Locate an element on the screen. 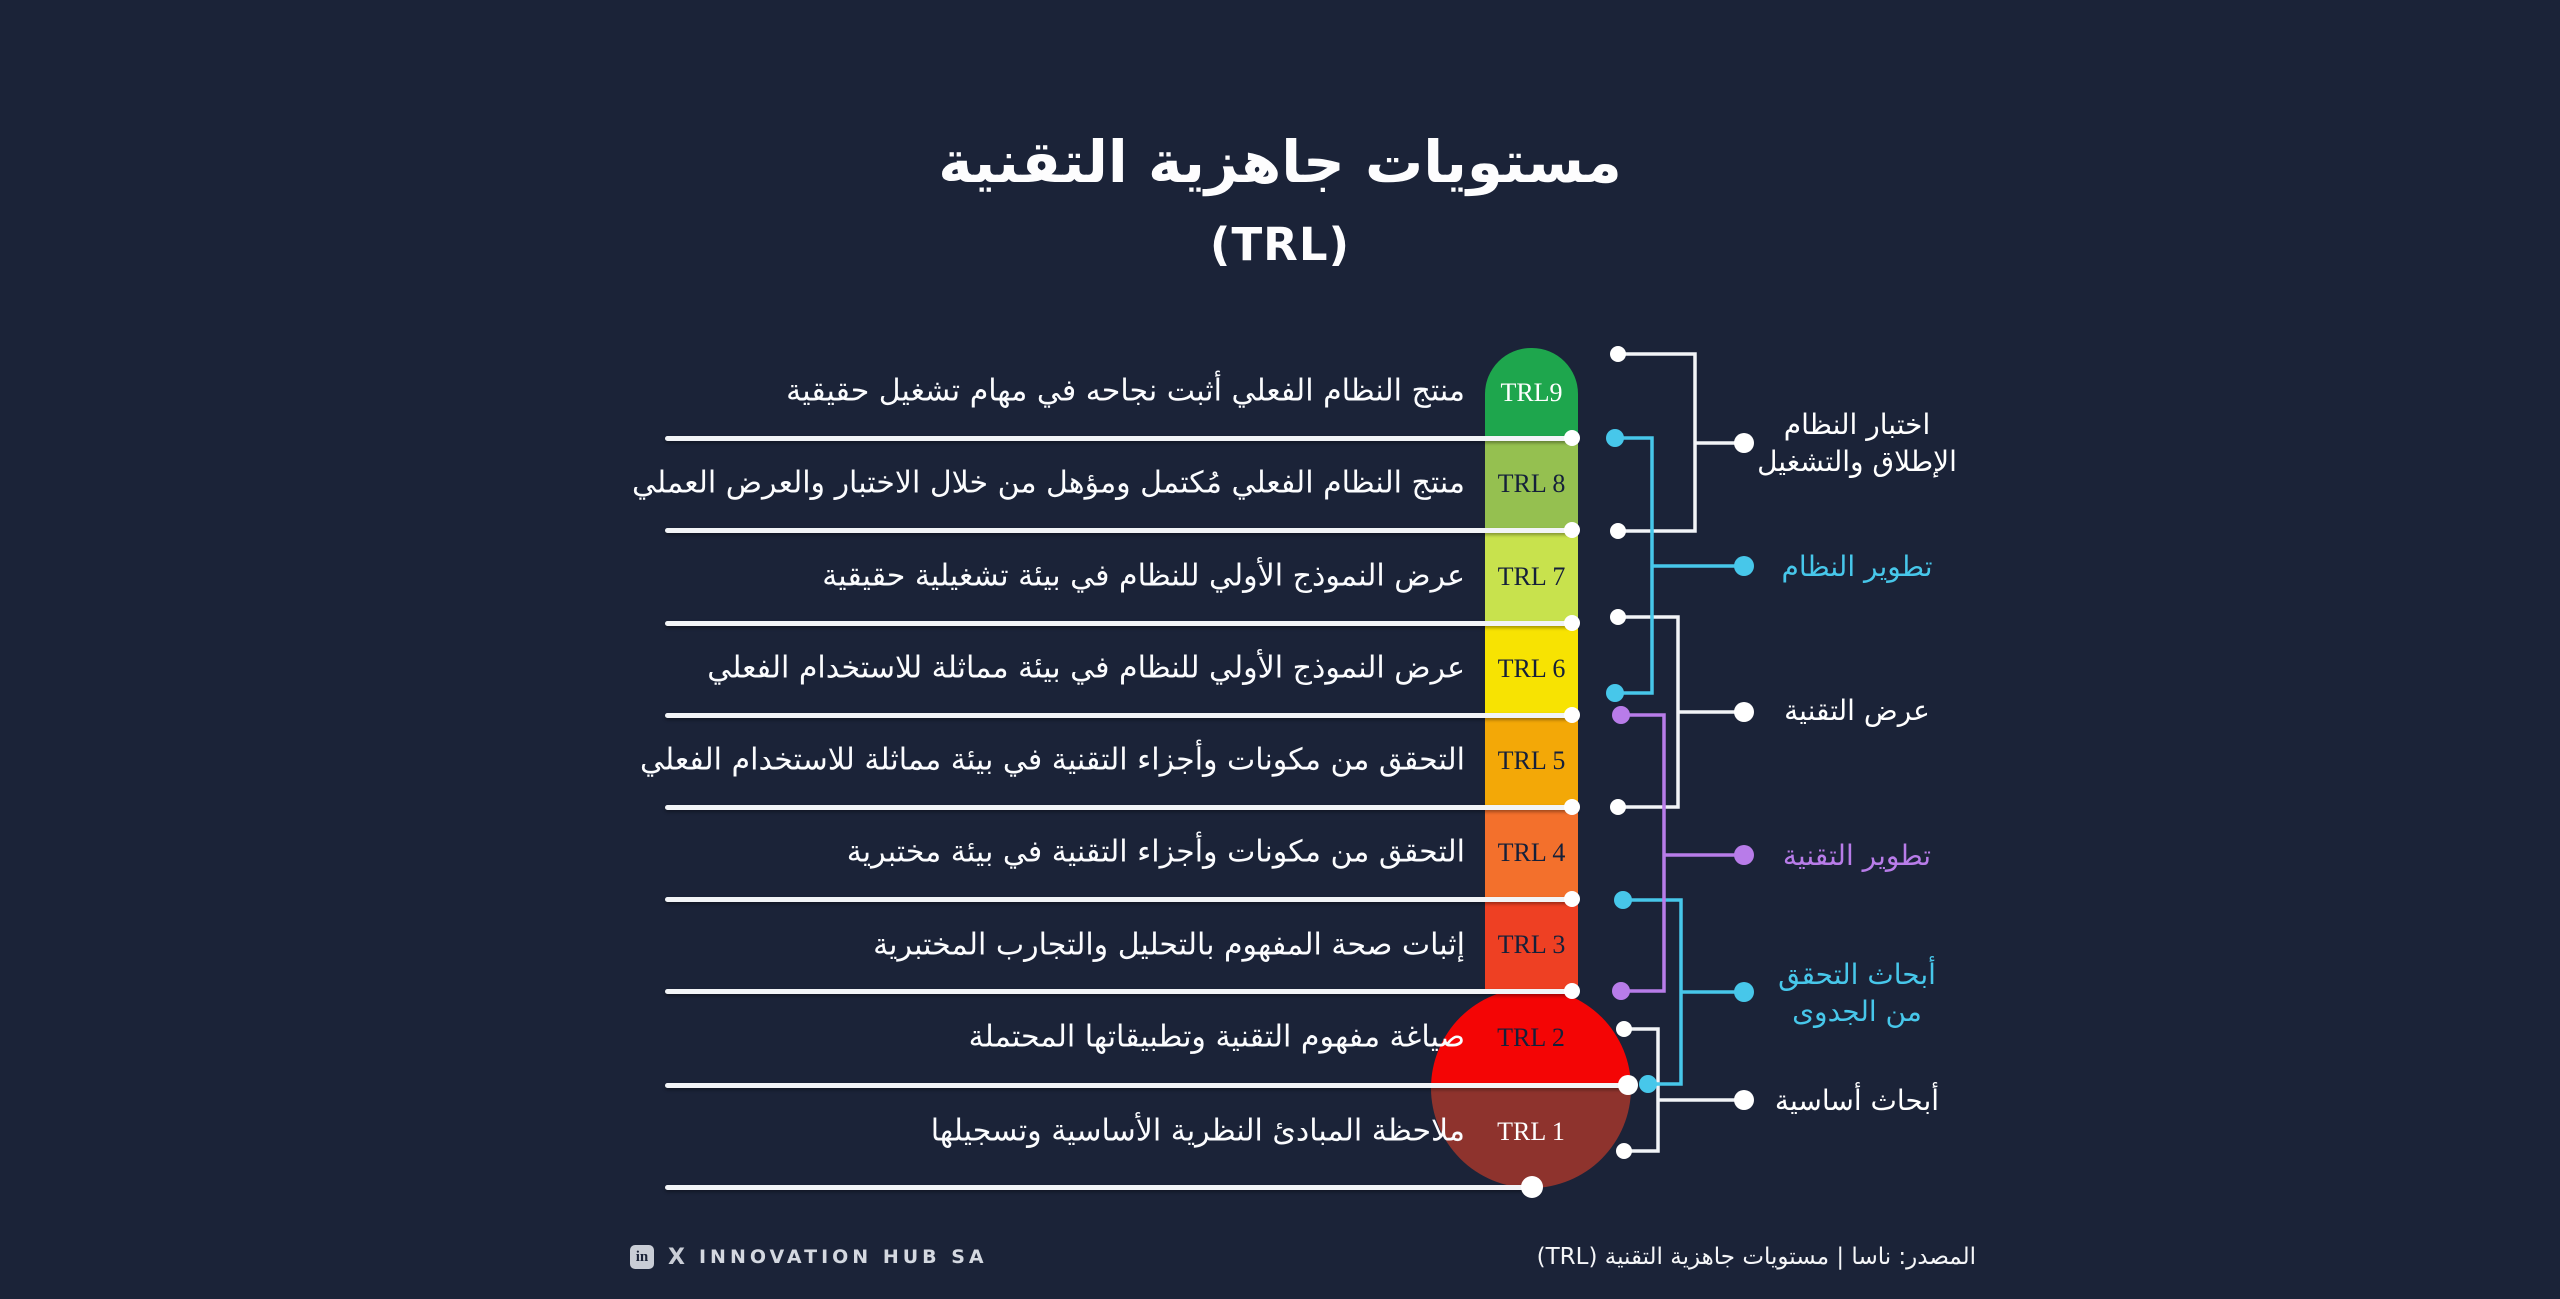 This screenshot has width=2560, height=1299. trl4-label: TRL 4 is located at coordinates (1531, 852).